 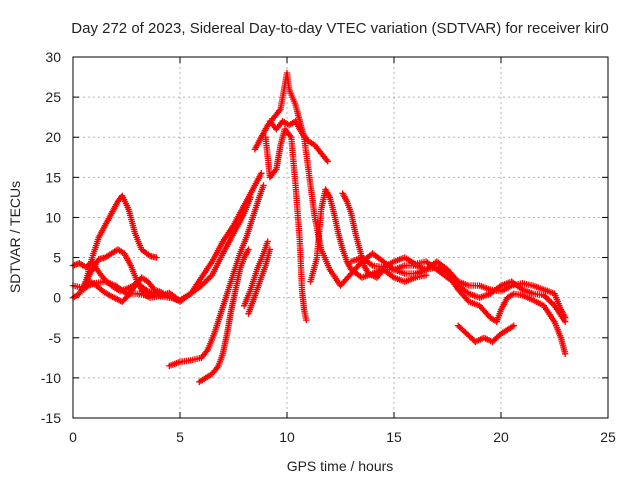 I want to click on y-axis-label: SDTVAR / TECUs, so click(x=15, y=237).